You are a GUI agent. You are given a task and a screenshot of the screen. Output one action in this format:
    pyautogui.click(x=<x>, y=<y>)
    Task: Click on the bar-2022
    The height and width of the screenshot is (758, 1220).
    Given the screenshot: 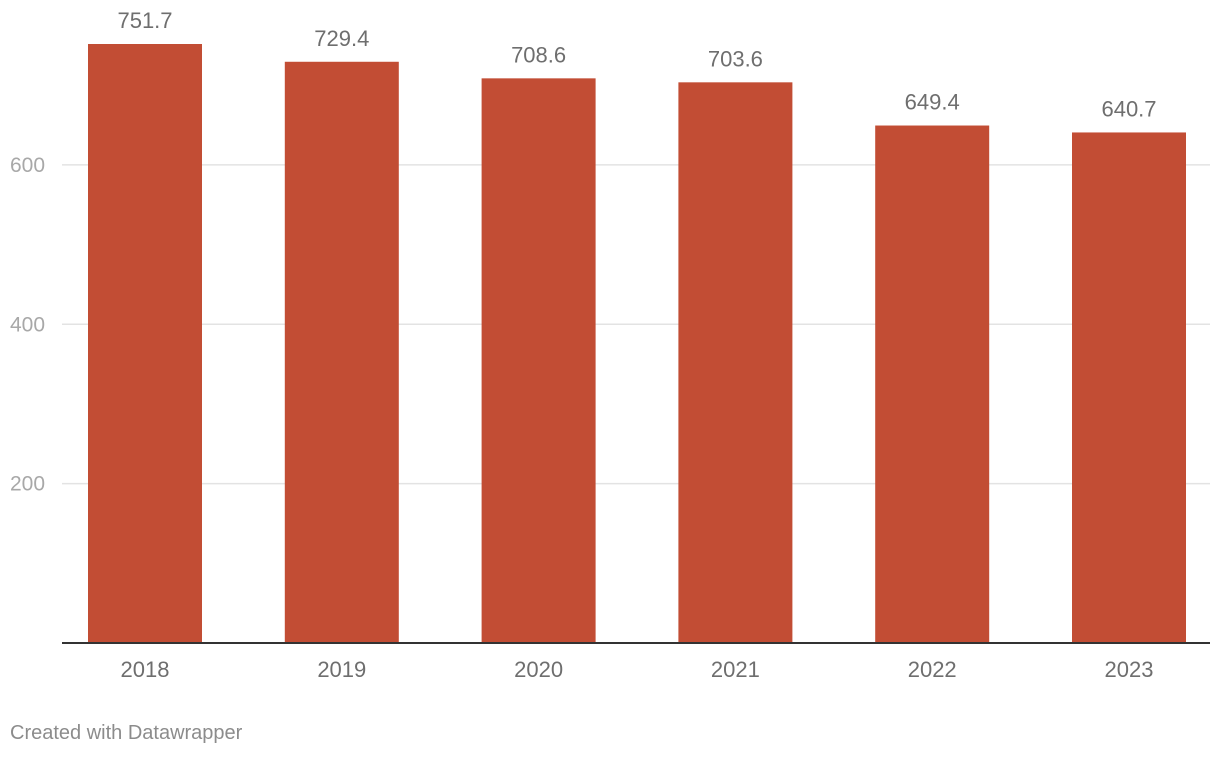 What is the action you would take?
    pyautogui.click(x=932, y=384)
    